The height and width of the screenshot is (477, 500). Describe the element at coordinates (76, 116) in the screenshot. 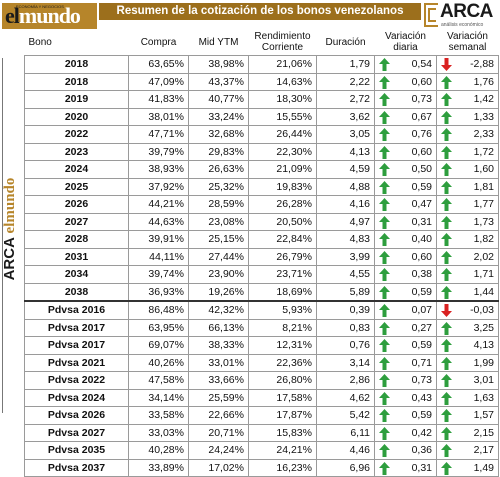

I see `cell-bono: 2020` at that location.